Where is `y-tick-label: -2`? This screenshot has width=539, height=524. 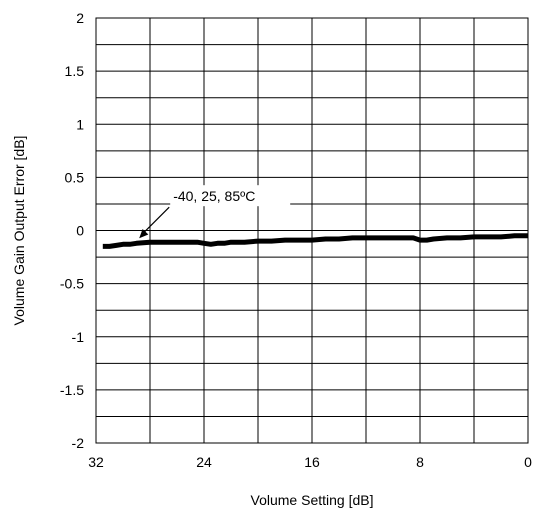
y-tick-label: -2 is located at coordinates (78, 443).